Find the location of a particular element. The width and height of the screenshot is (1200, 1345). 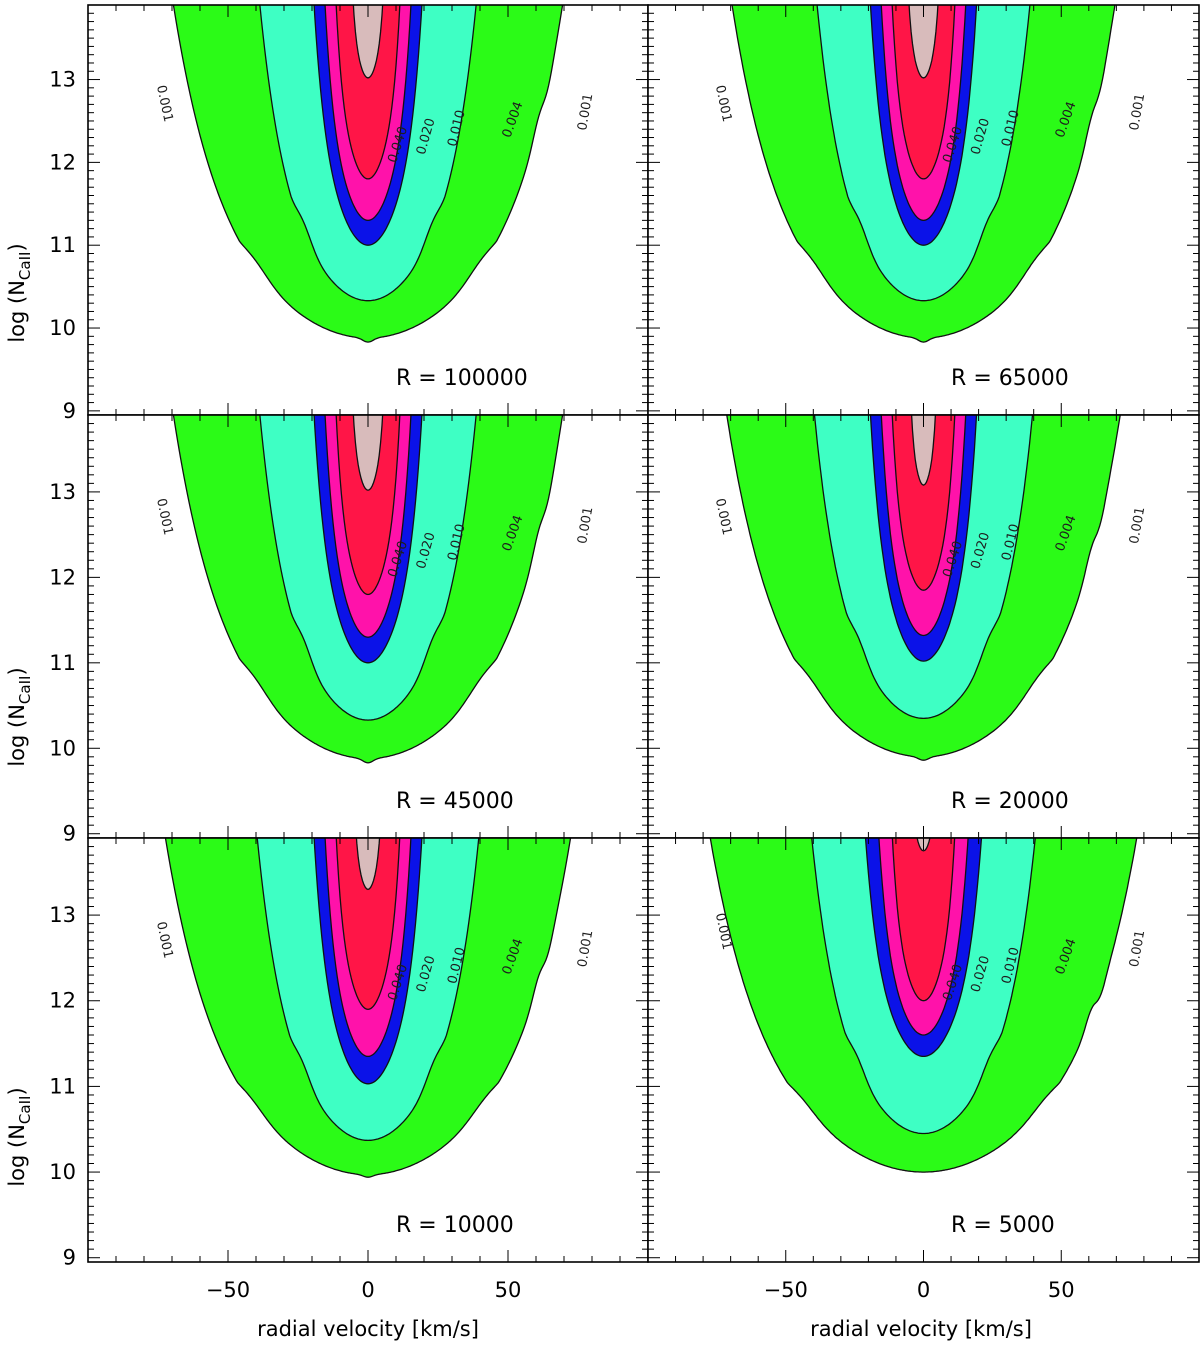

resolution-annotation: R = 10000 is located at coordinates (455, 1225).